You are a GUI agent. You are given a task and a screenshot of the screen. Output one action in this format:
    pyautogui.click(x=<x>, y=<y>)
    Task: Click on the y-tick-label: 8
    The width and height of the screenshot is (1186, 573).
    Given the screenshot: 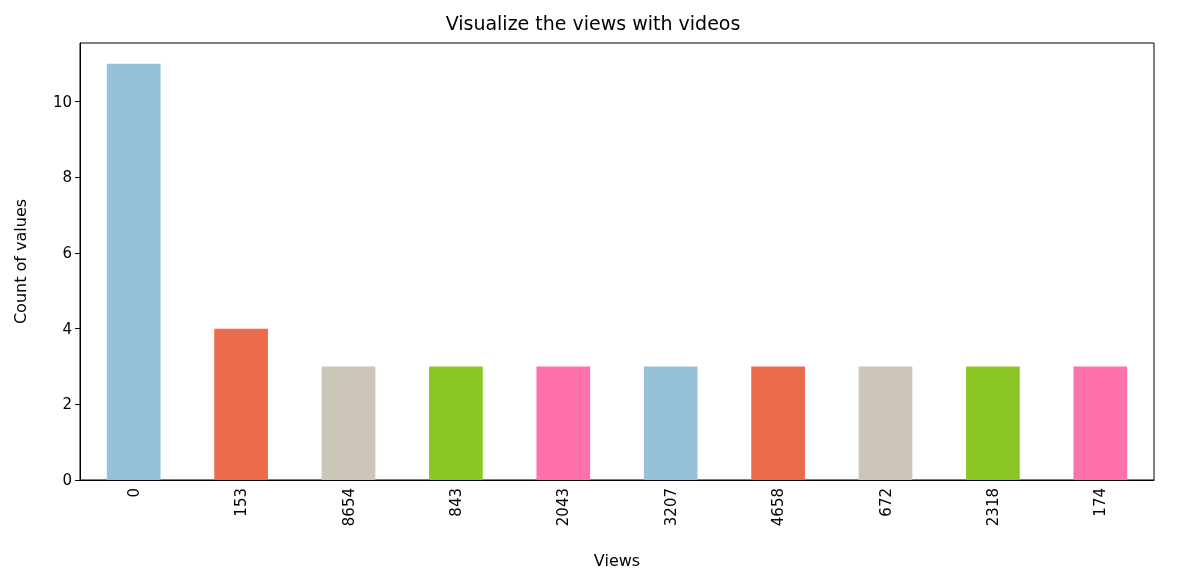 What is the action you would take?
    pyautogui.click(x=67, y=177)
    